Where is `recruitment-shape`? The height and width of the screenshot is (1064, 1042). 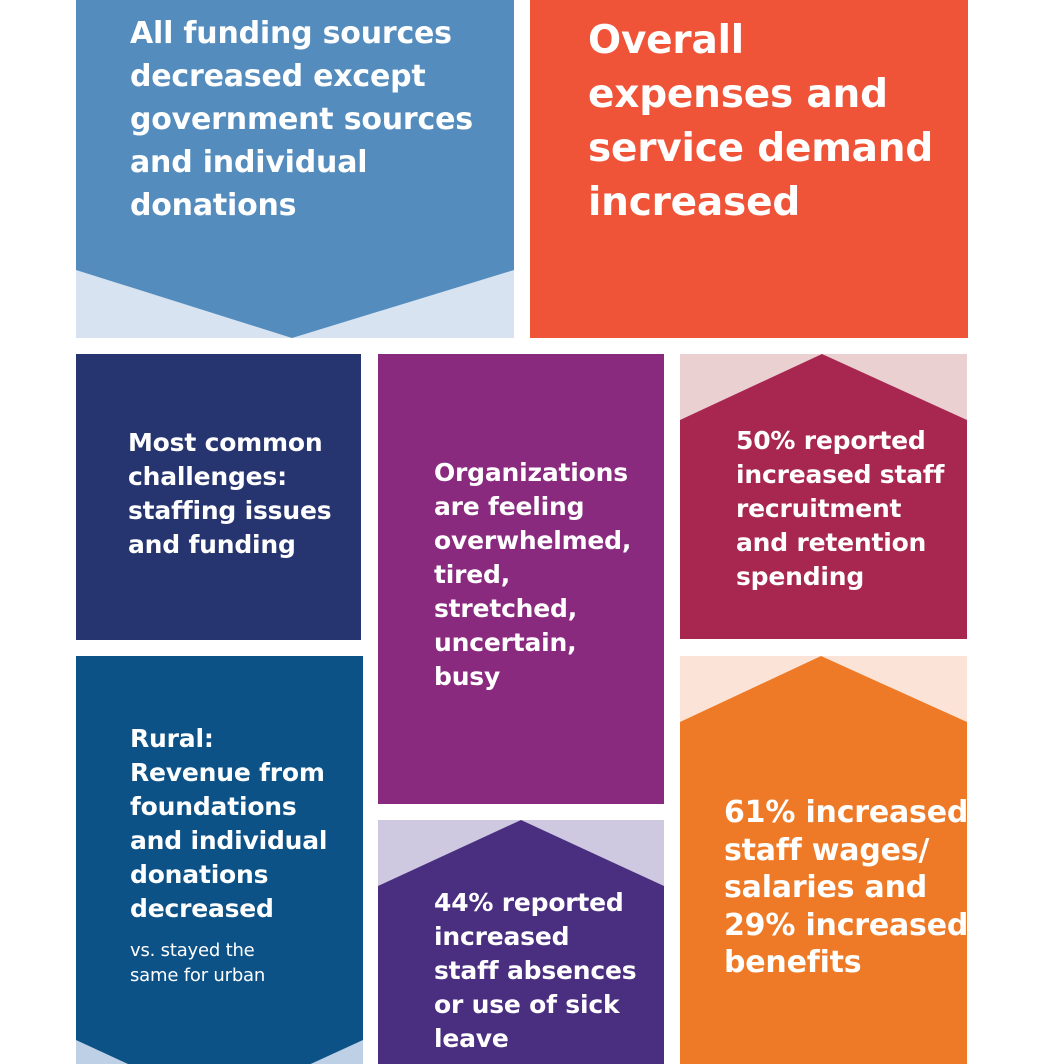 recruitment-shape is located at coordinates (823, 496).